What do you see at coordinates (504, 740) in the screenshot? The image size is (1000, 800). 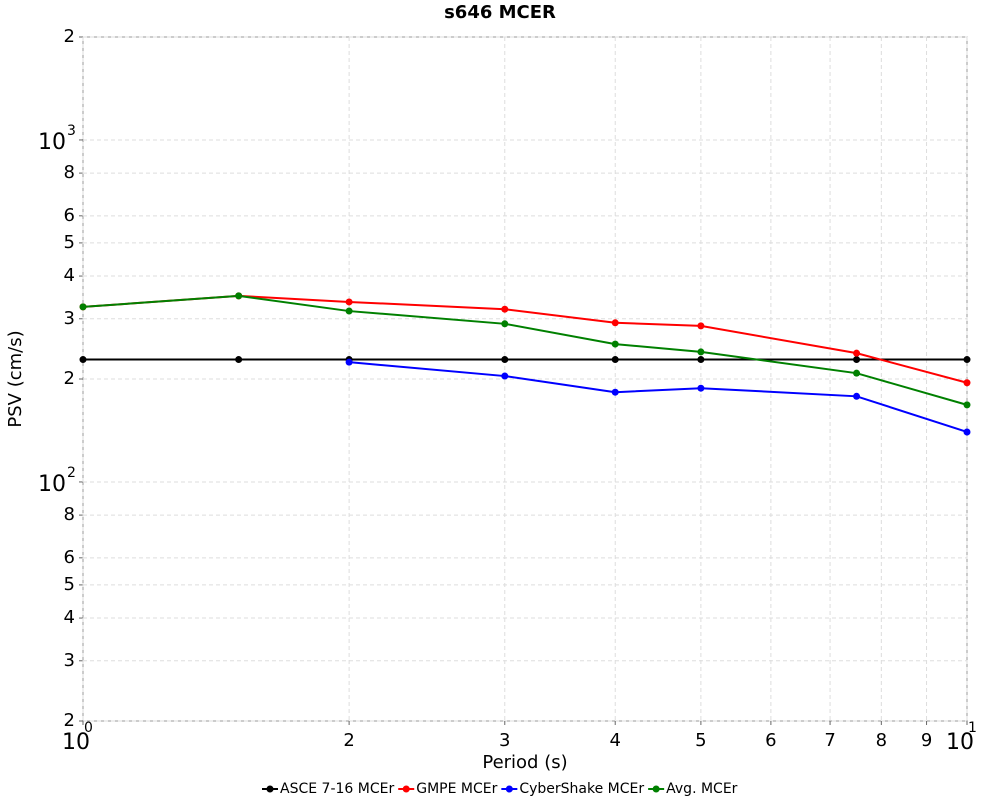 I see `x-tick-label: 3` at bounding box center [504, 740].